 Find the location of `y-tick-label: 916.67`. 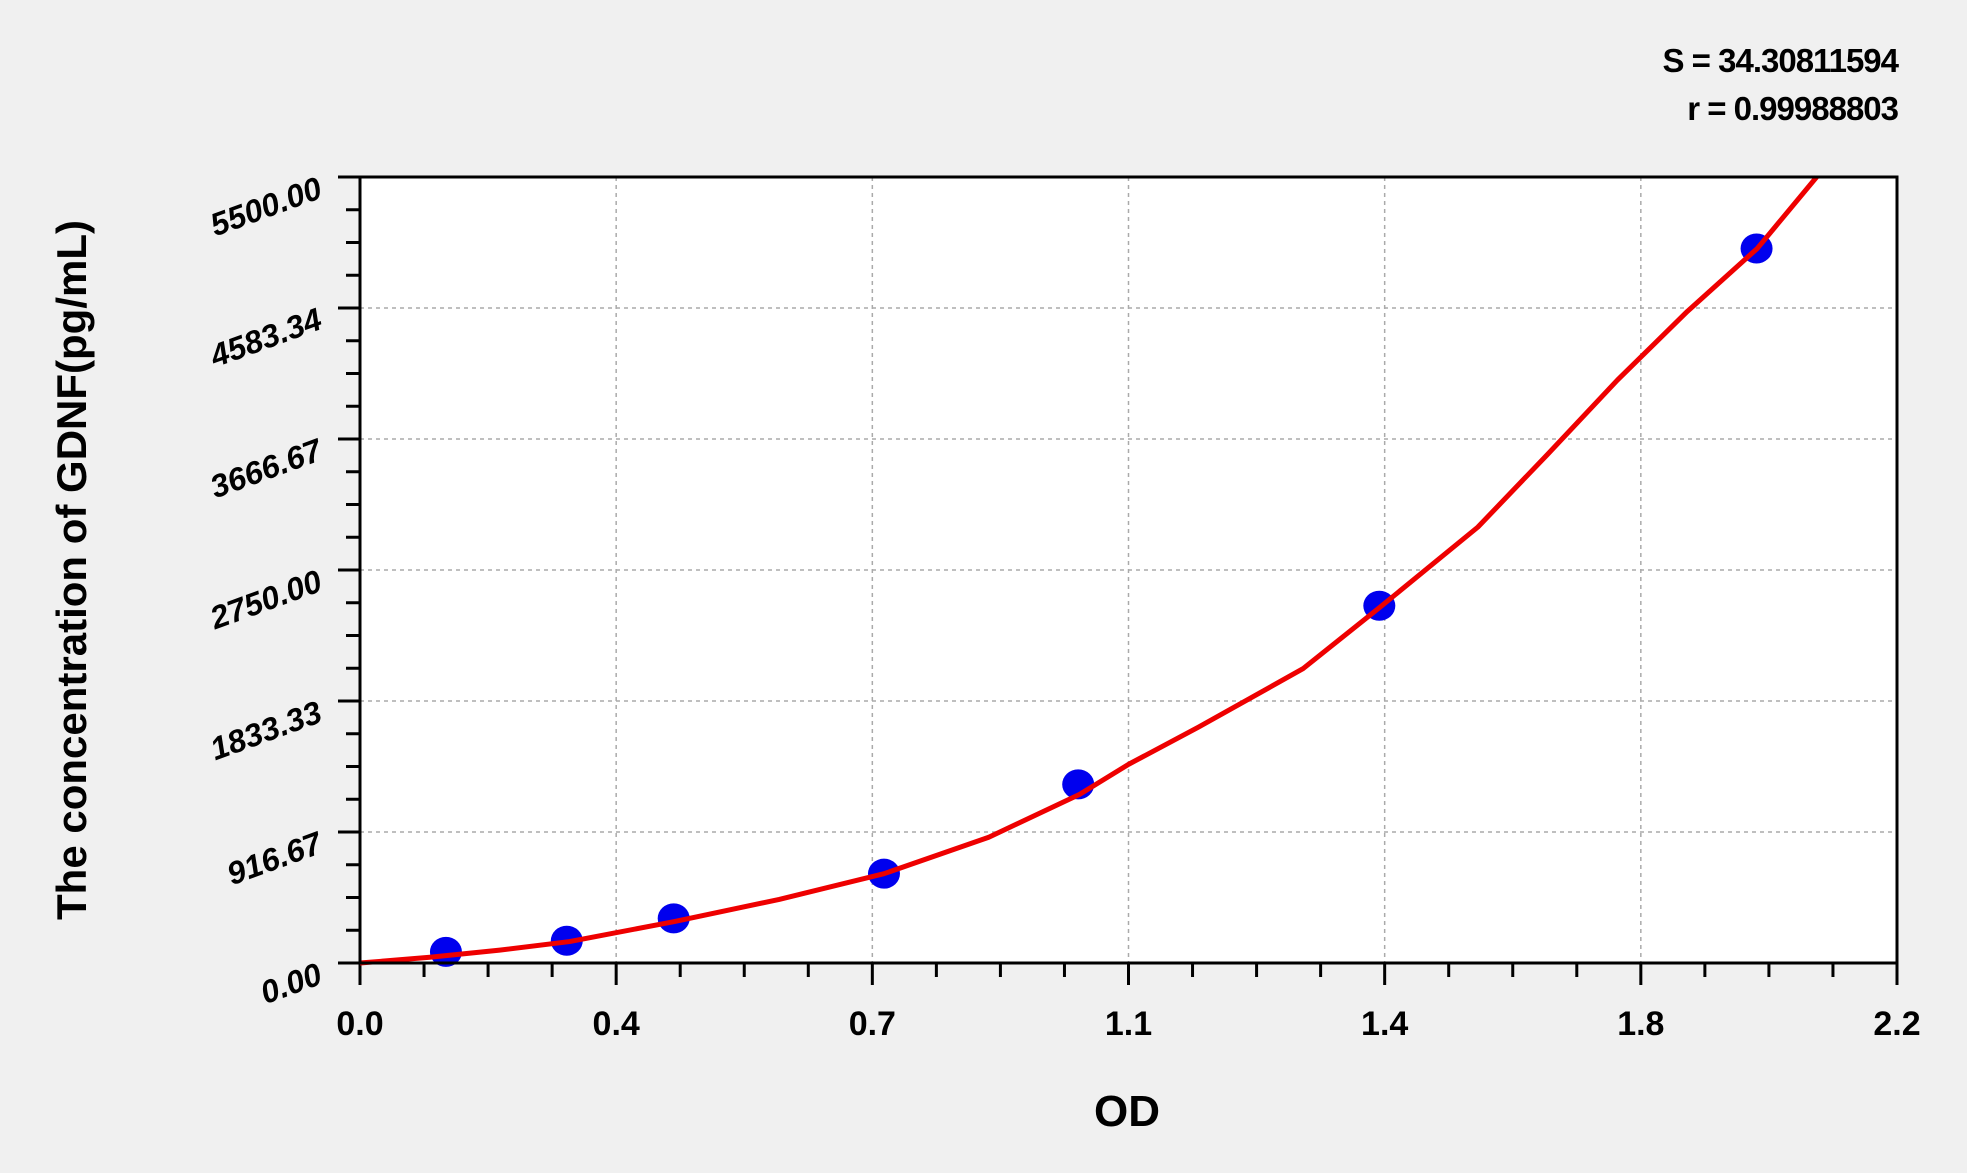

y-tick-label: 916.67 is located at coordinates (275, 858).